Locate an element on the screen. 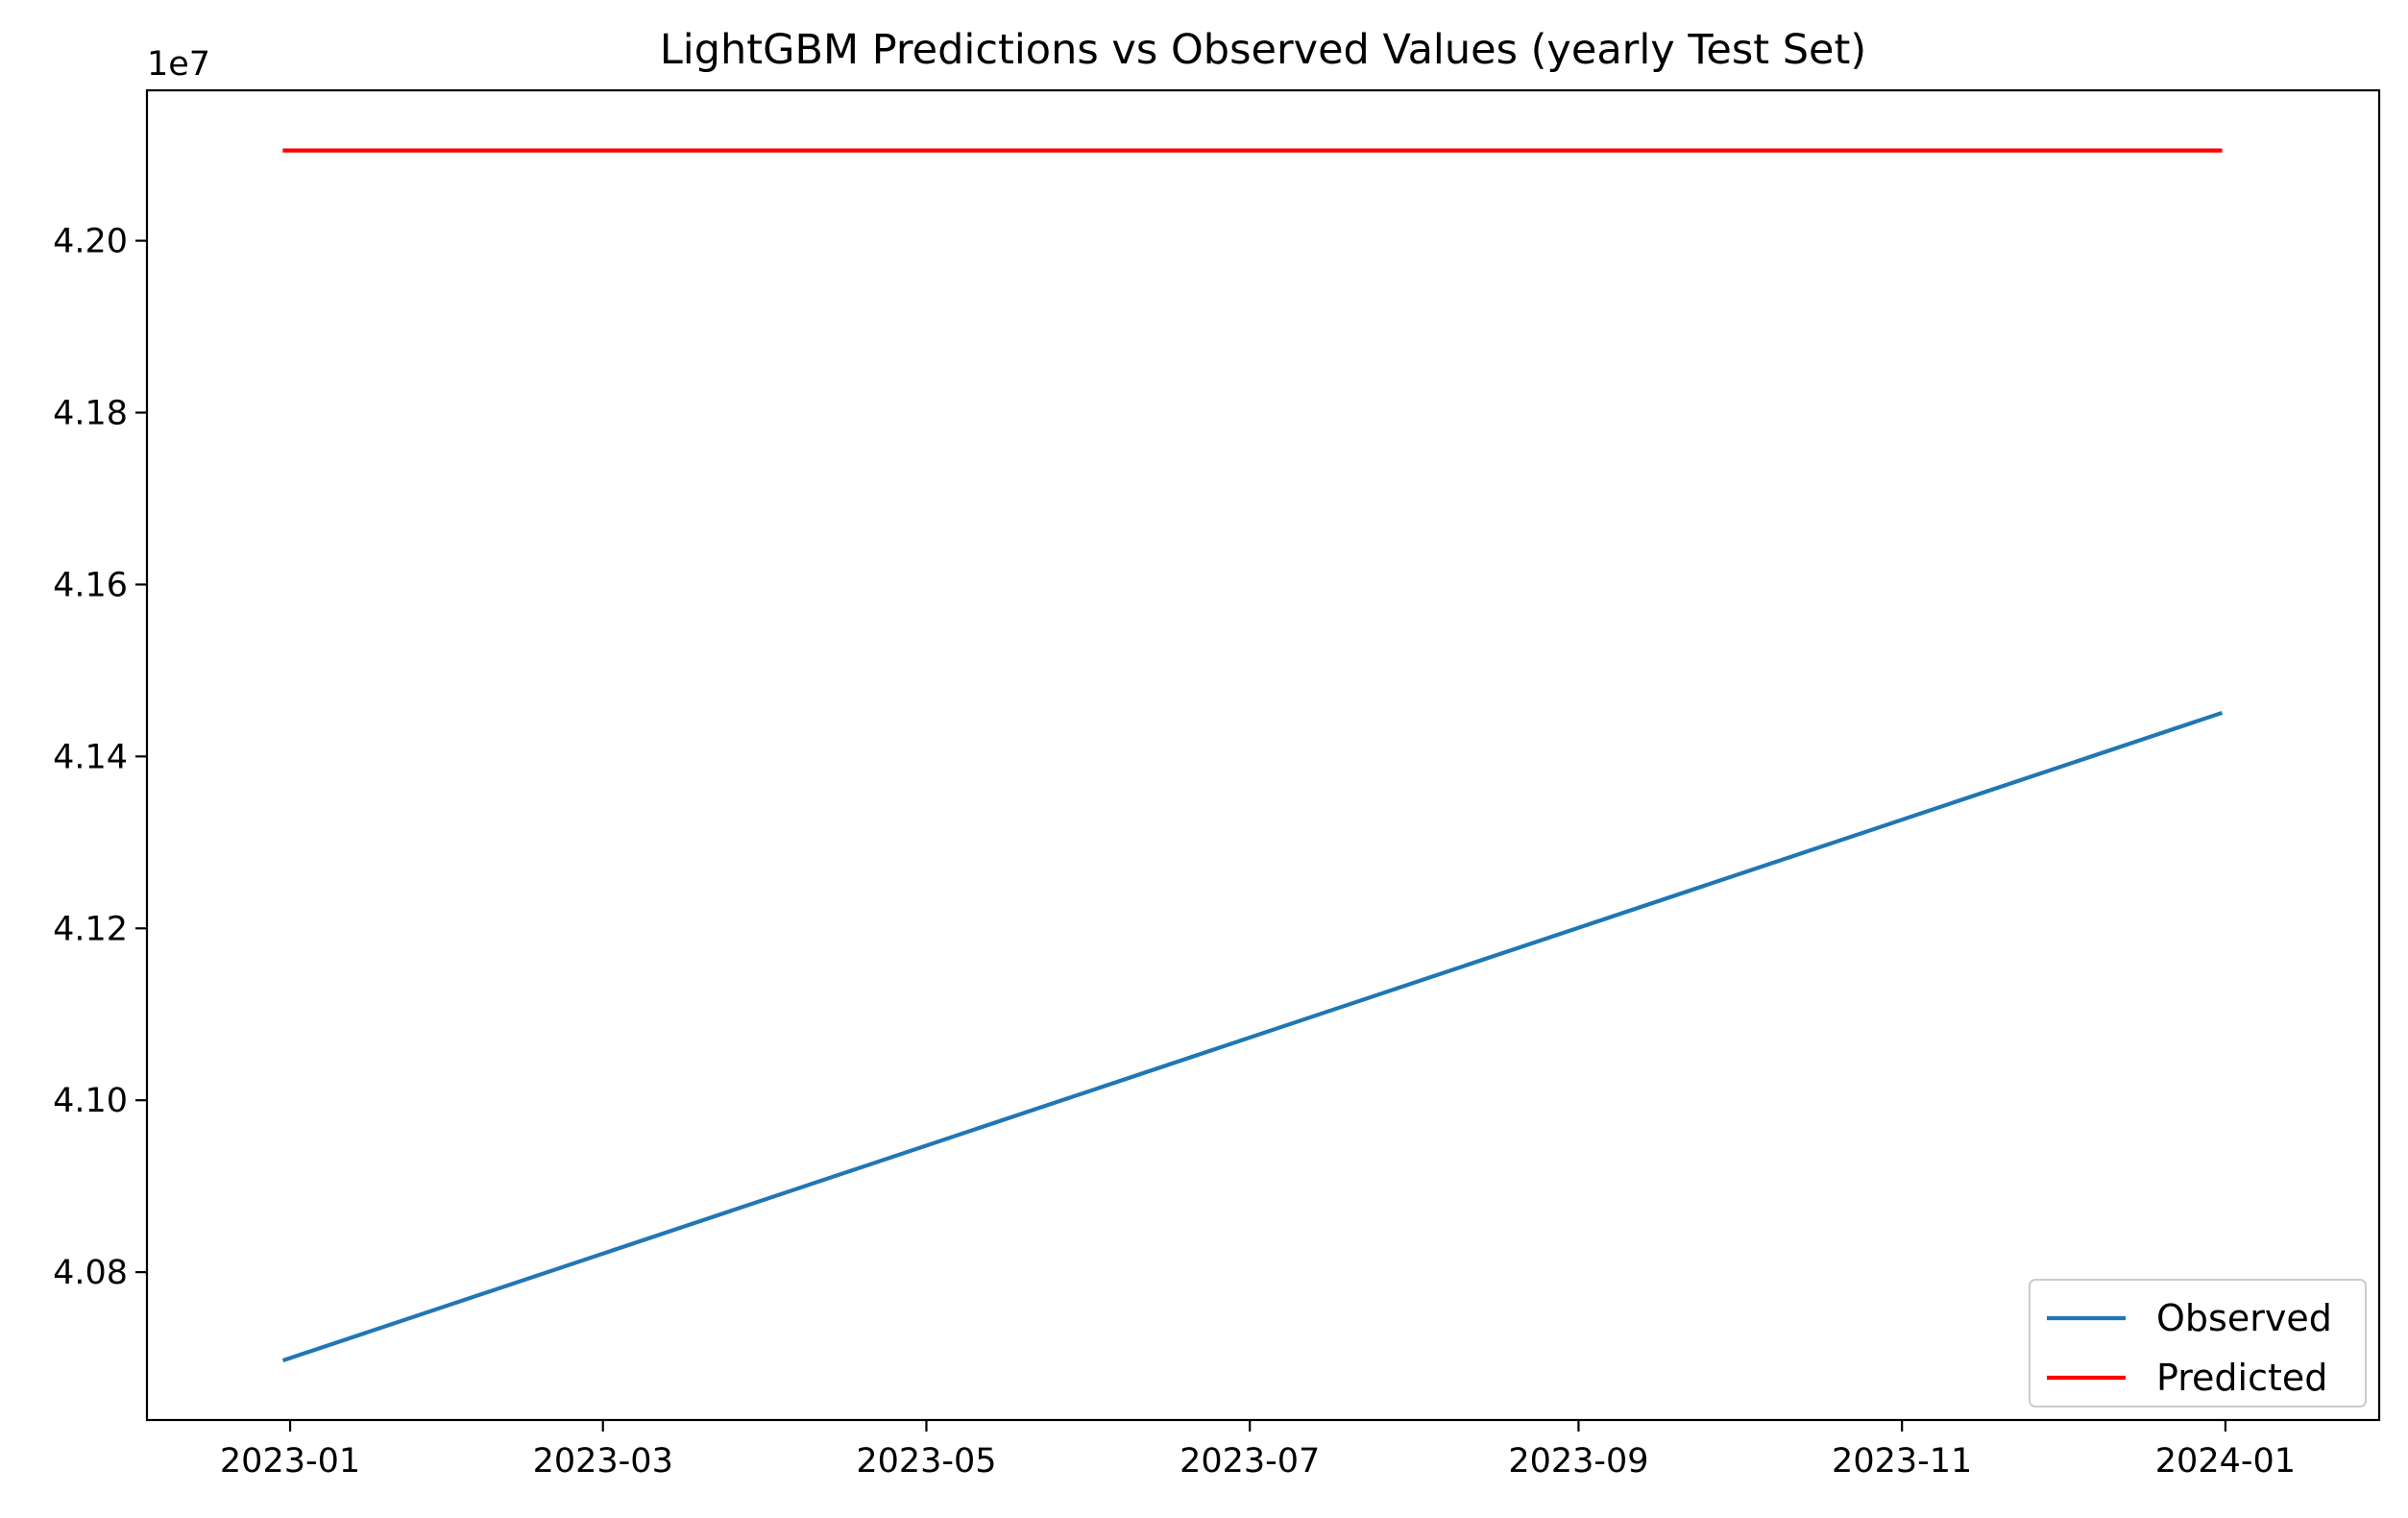  y-tick-label: 4.20 is located at coordinates (90, 242).